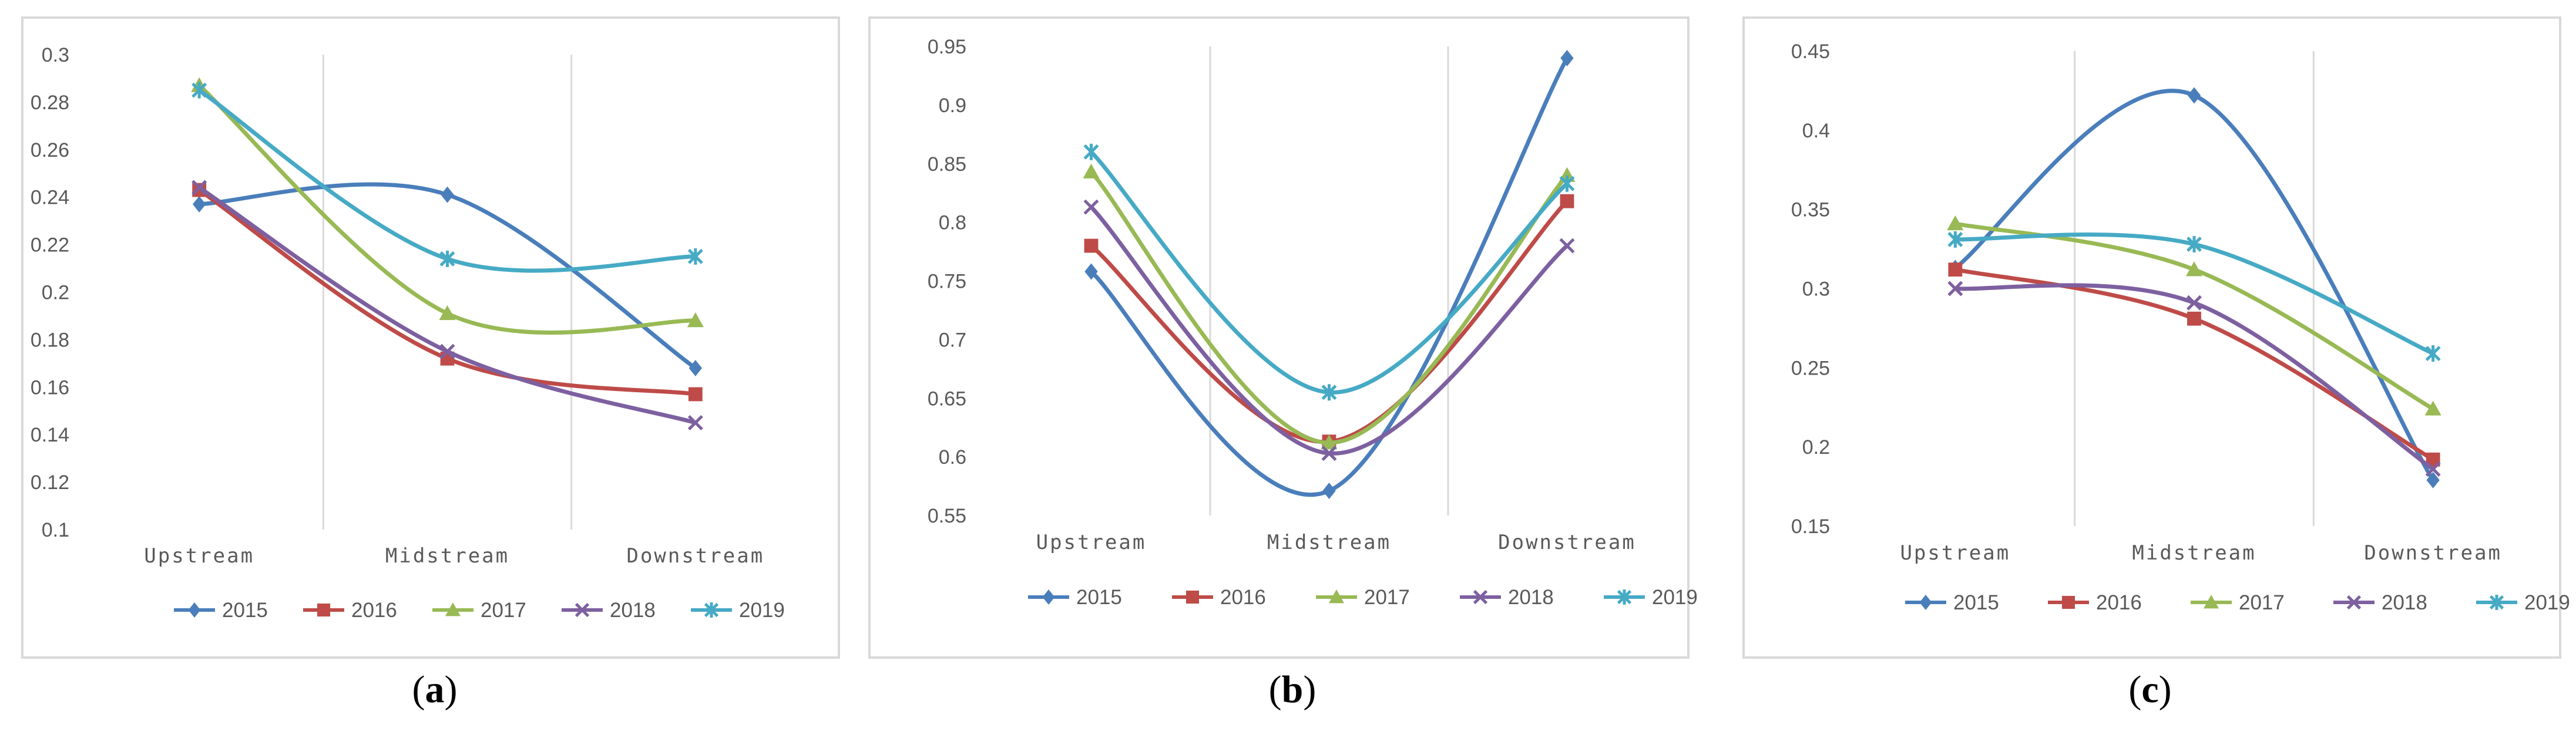 Image resolution: width=2576 pixels, height=738 pixels. I want to click on caption-letter: a, so click(435, 689).